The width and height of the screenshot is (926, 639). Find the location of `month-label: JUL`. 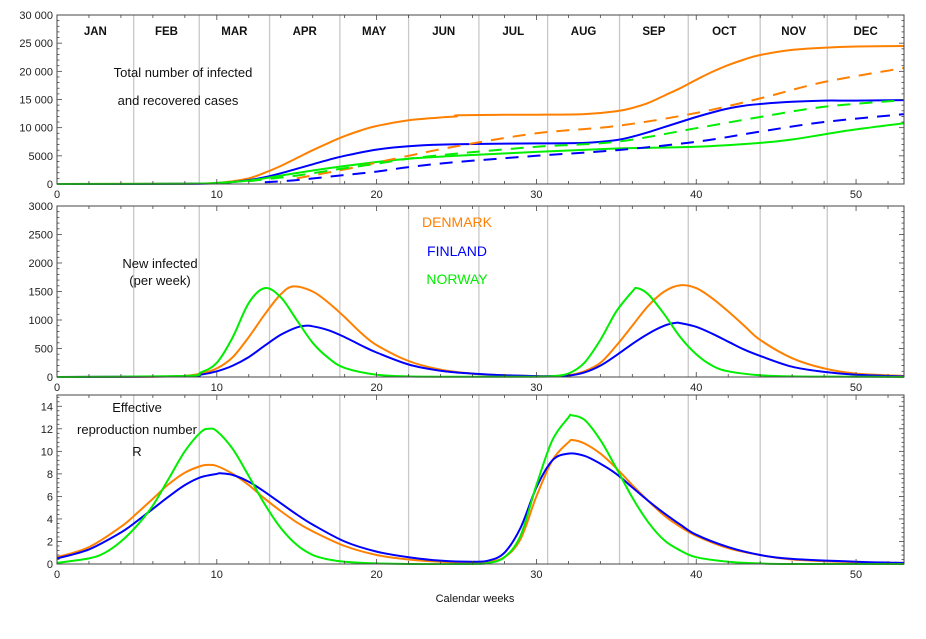

month-label: JUL is located at coordinates (513, 32).